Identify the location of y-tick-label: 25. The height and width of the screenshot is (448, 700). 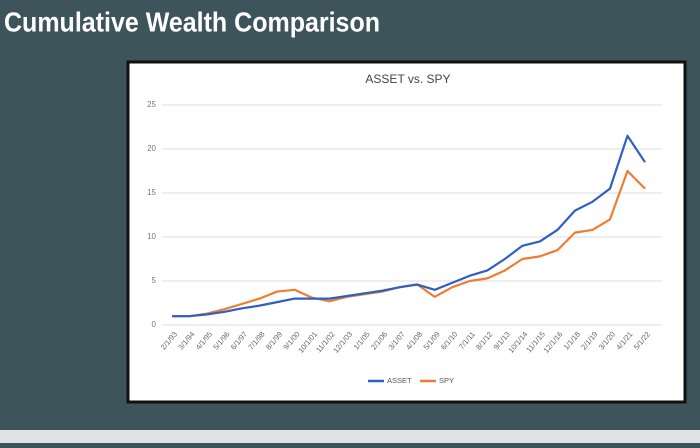
(151, 104).